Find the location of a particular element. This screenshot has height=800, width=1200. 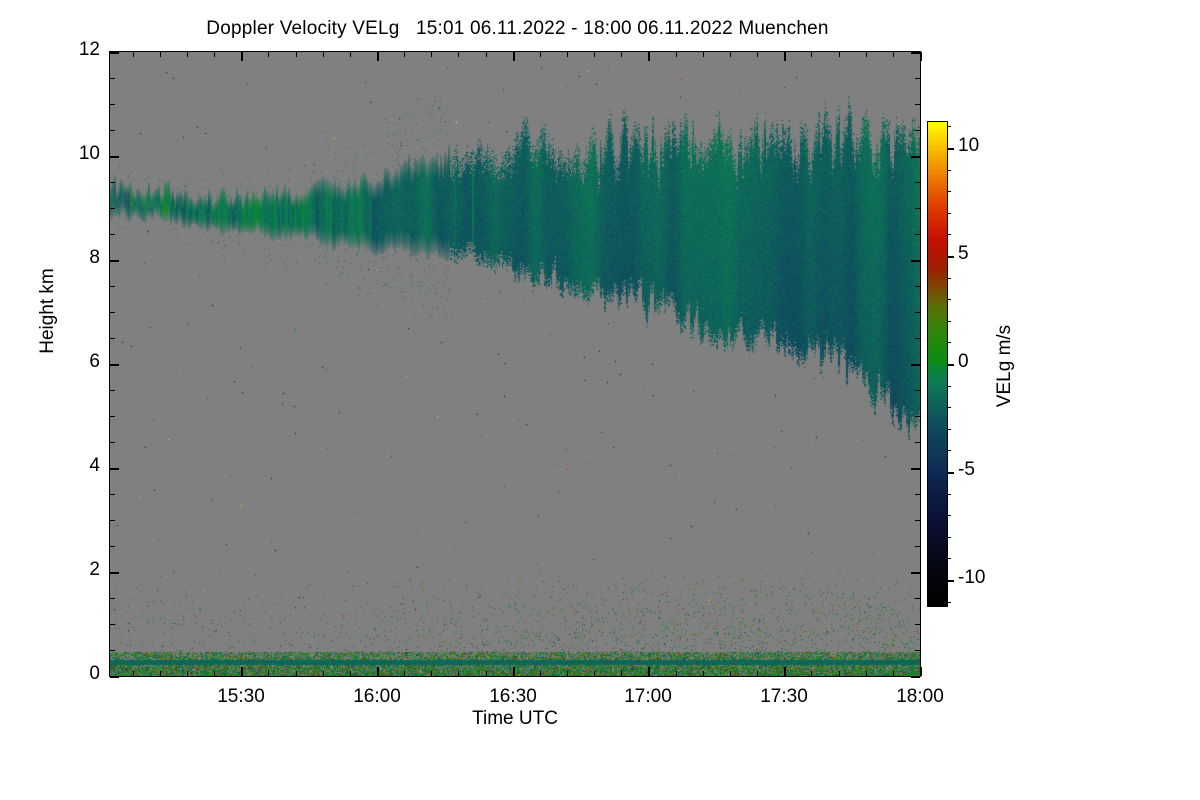

y-tick-label: 10 is located at coordinates (89, 153).